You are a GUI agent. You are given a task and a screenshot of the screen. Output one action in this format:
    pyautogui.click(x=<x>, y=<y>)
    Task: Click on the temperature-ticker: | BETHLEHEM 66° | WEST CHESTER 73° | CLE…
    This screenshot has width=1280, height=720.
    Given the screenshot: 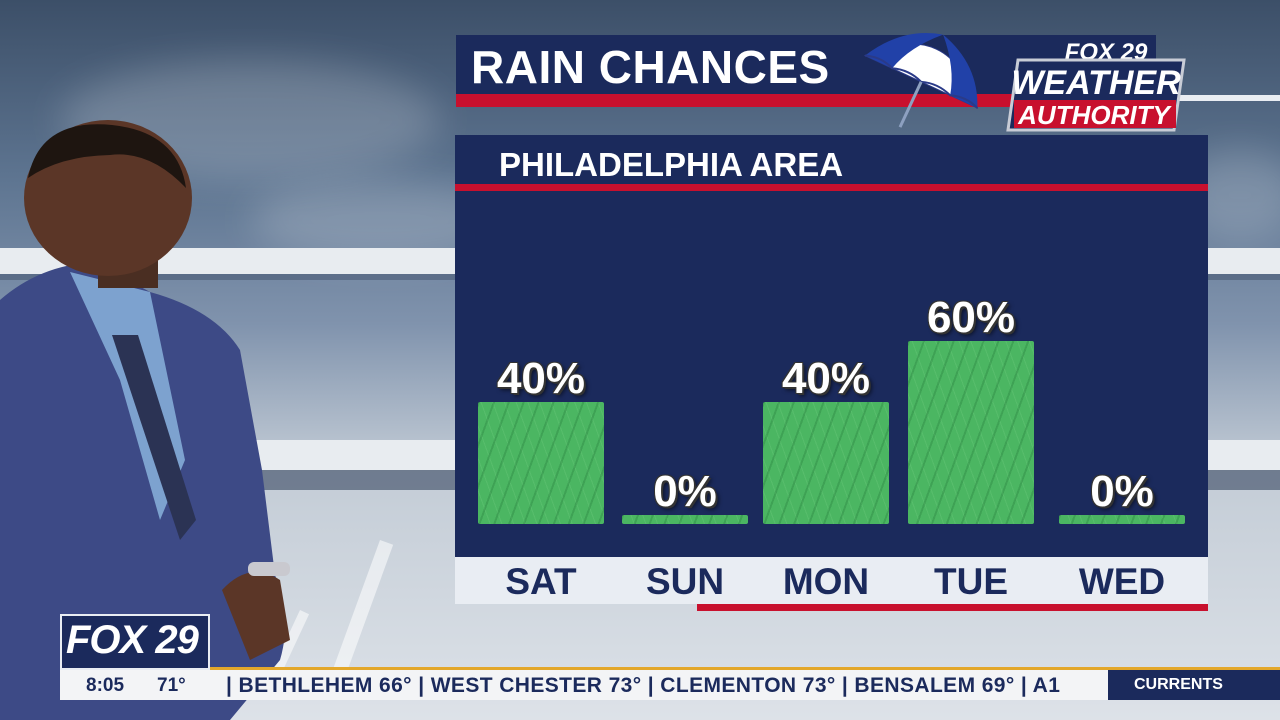 What is the action you would take?
    pyautogui.click(x=660, y=685)
    